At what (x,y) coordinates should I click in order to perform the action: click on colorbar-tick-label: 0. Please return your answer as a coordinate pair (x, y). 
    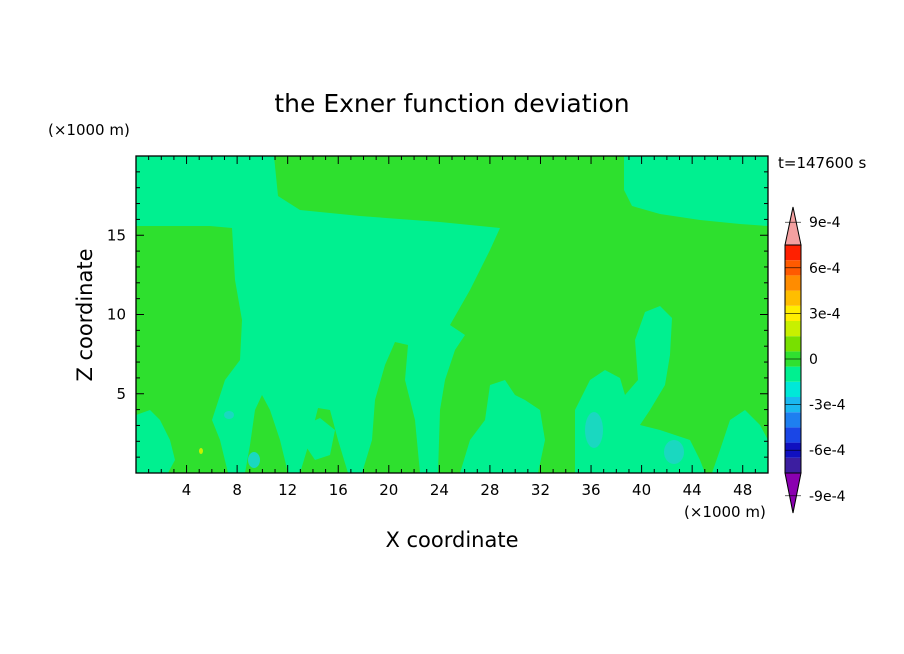
    Looking at the image, I should click on (813, 360).